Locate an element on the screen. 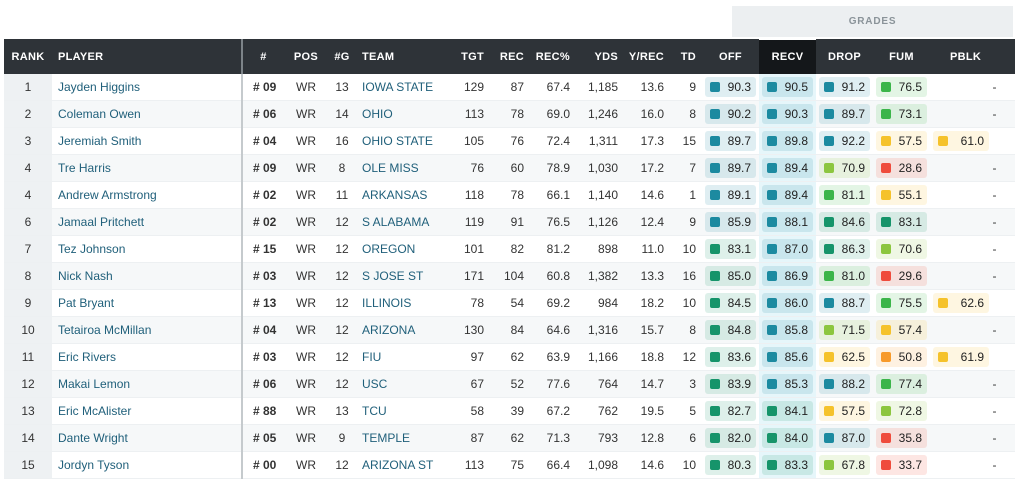  grade-value: 91.2 is located at coordinates (853, 87).